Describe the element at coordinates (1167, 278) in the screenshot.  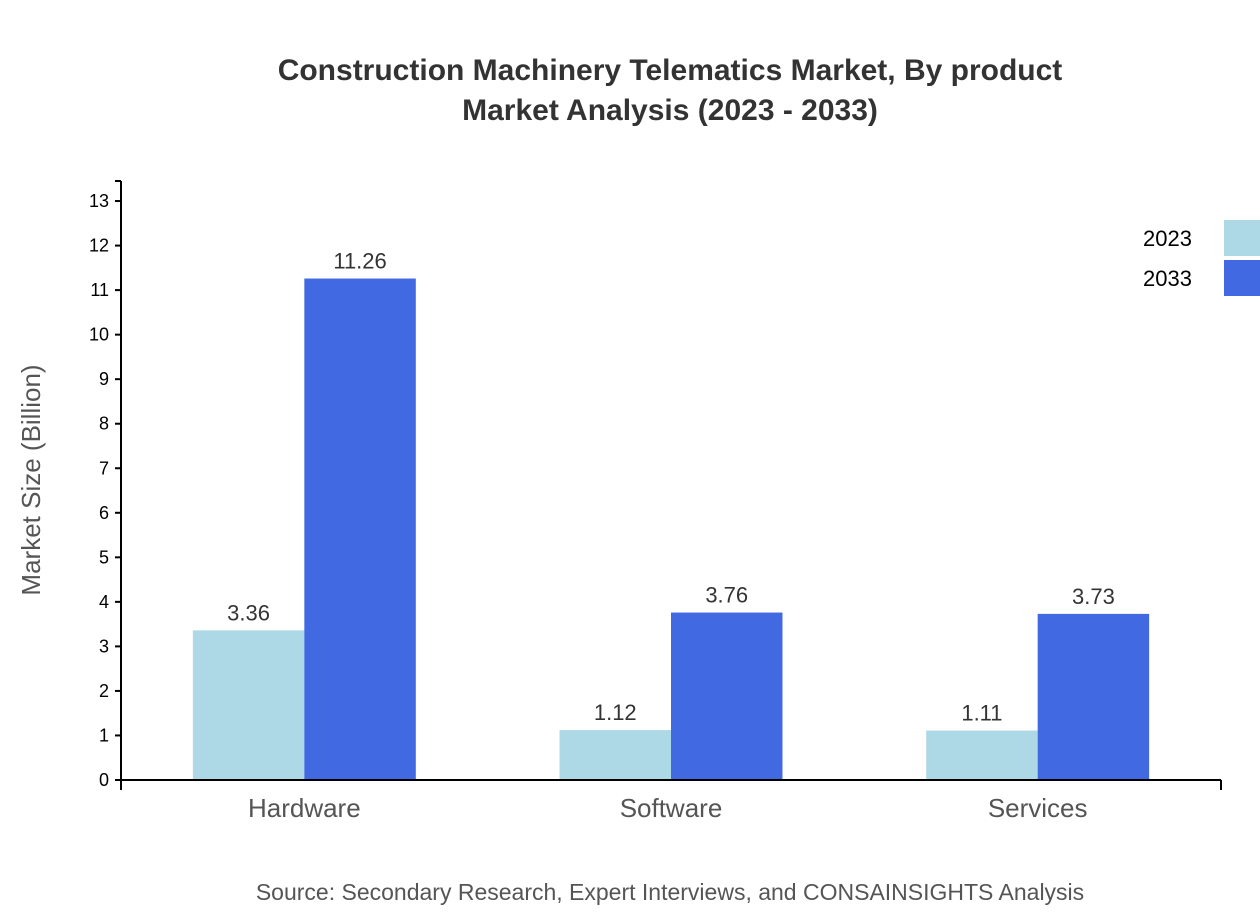
I see `legend-label: 2033` at that location.